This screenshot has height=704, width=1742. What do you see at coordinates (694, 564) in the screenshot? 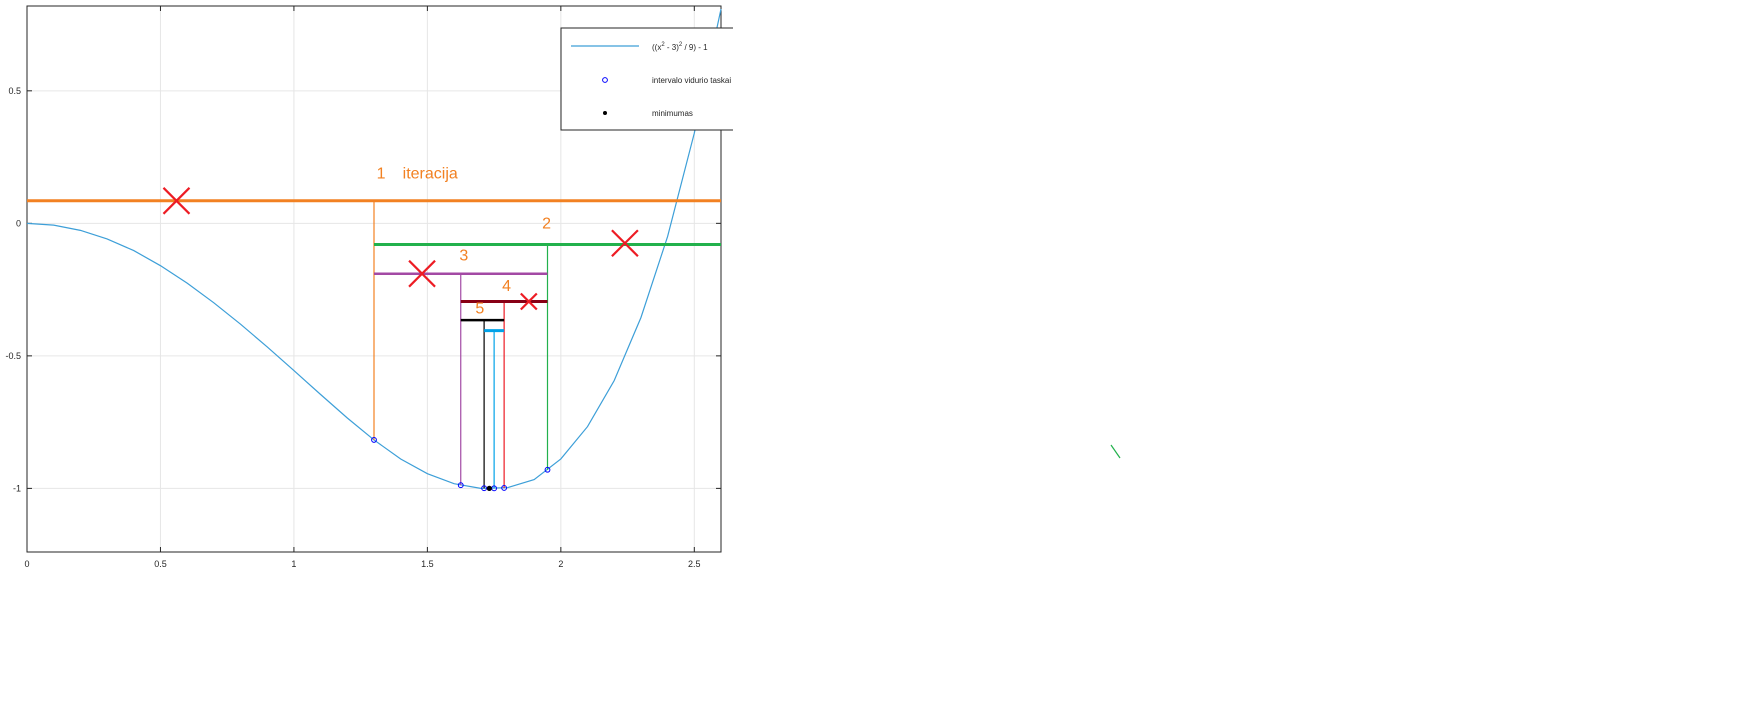
I see `x-tick-label: 2.5` at bounding box center [694, 564].